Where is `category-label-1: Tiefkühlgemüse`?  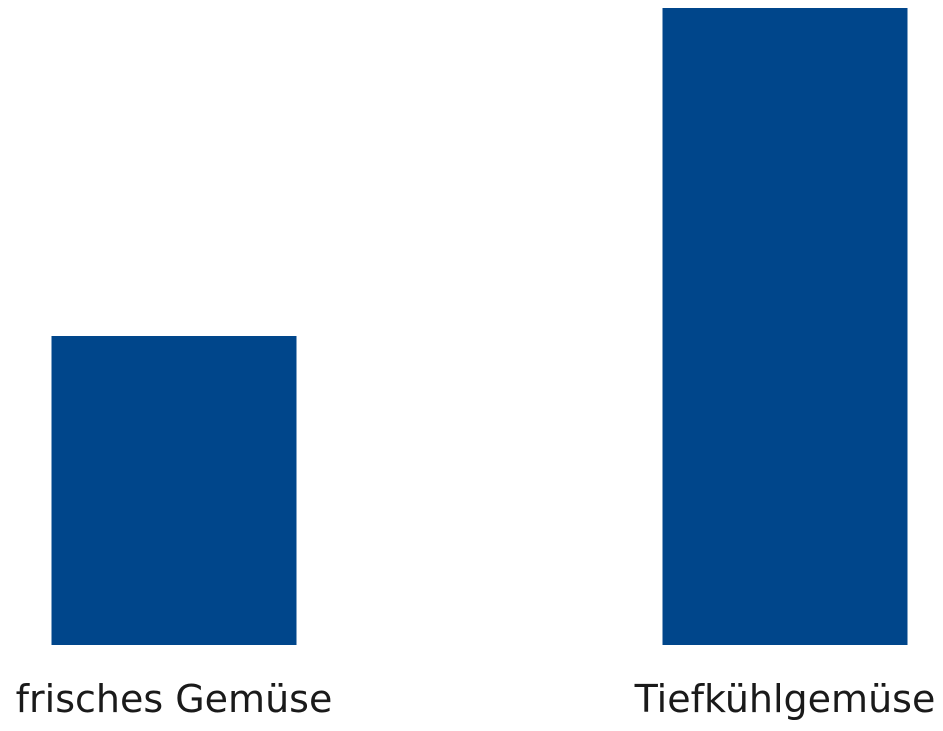
category-label-1: Tiefkühlgemüse is located at coordinates (785, 699).